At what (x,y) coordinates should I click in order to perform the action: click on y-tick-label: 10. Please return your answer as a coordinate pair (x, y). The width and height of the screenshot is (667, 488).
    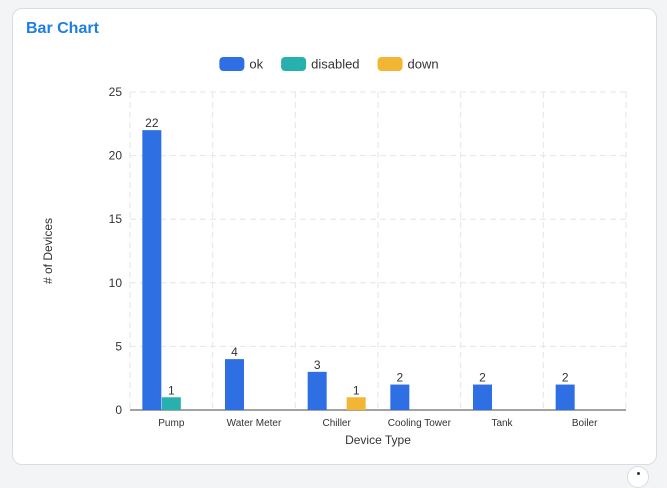
    Looking at the image, I should click on (116, 283).